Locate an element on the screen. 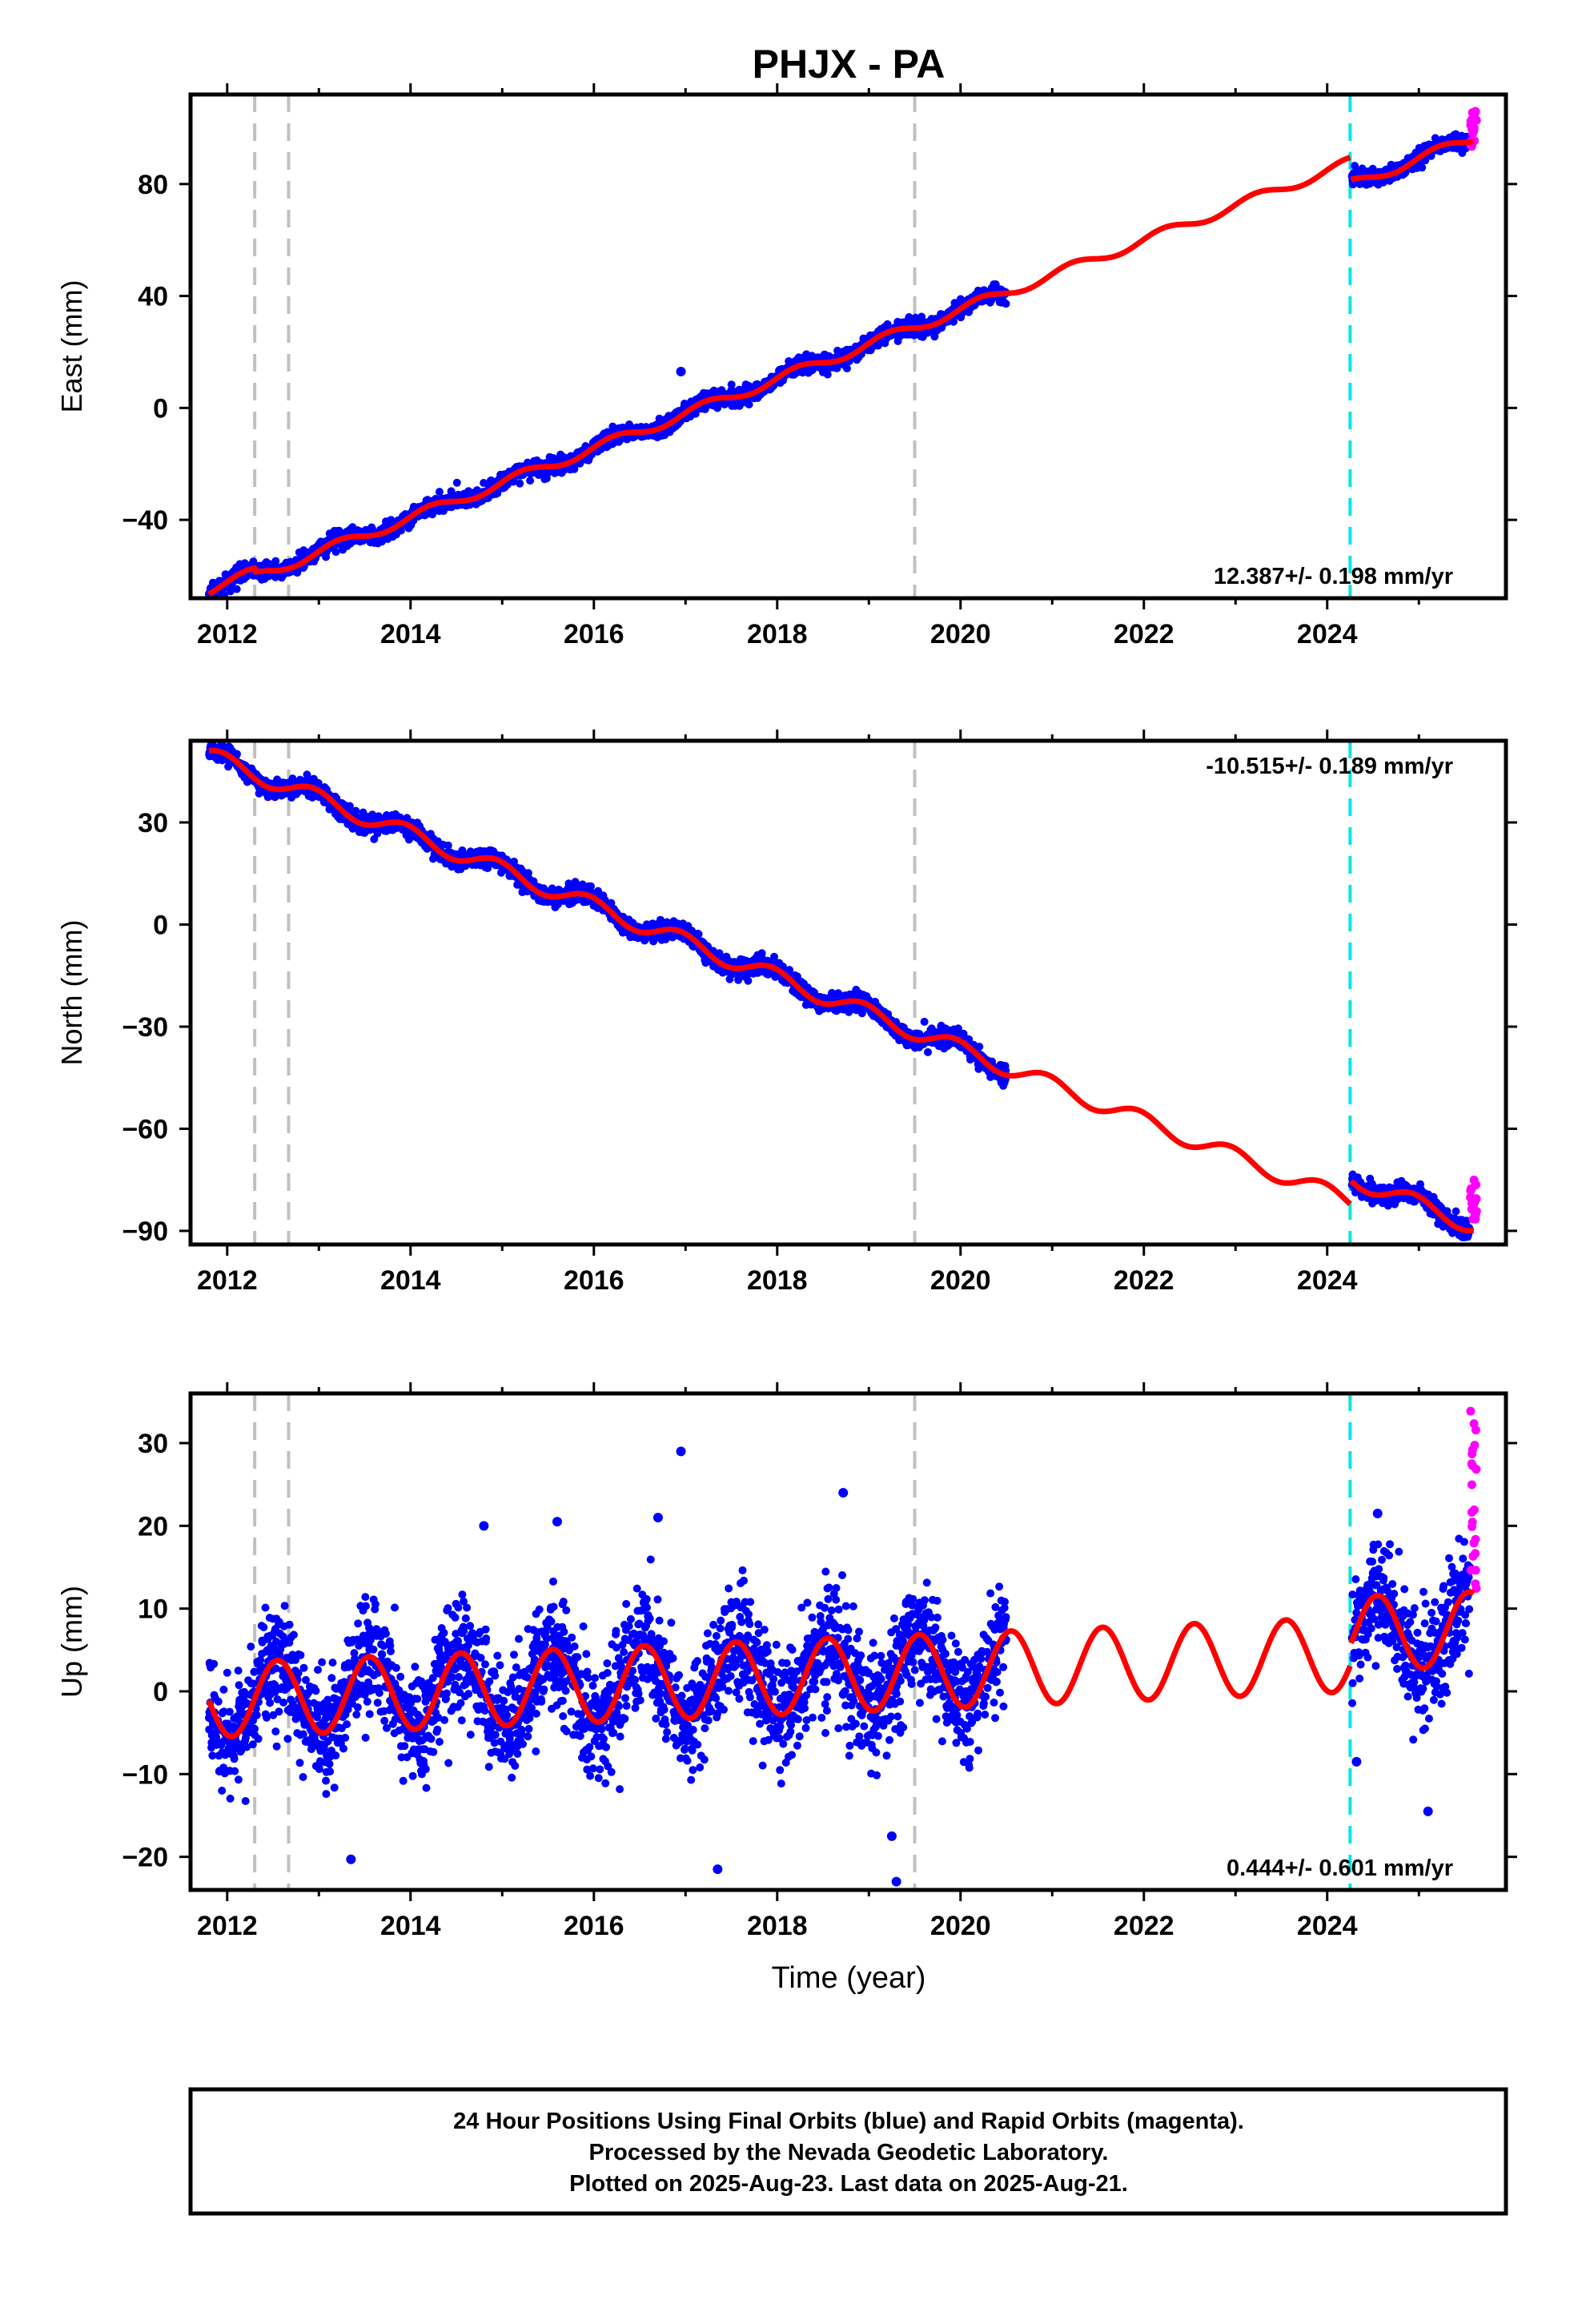 This screenshot has height=2324, width=1582. east-xtick-label-3: 2018 is located at coordinates (778, 634).